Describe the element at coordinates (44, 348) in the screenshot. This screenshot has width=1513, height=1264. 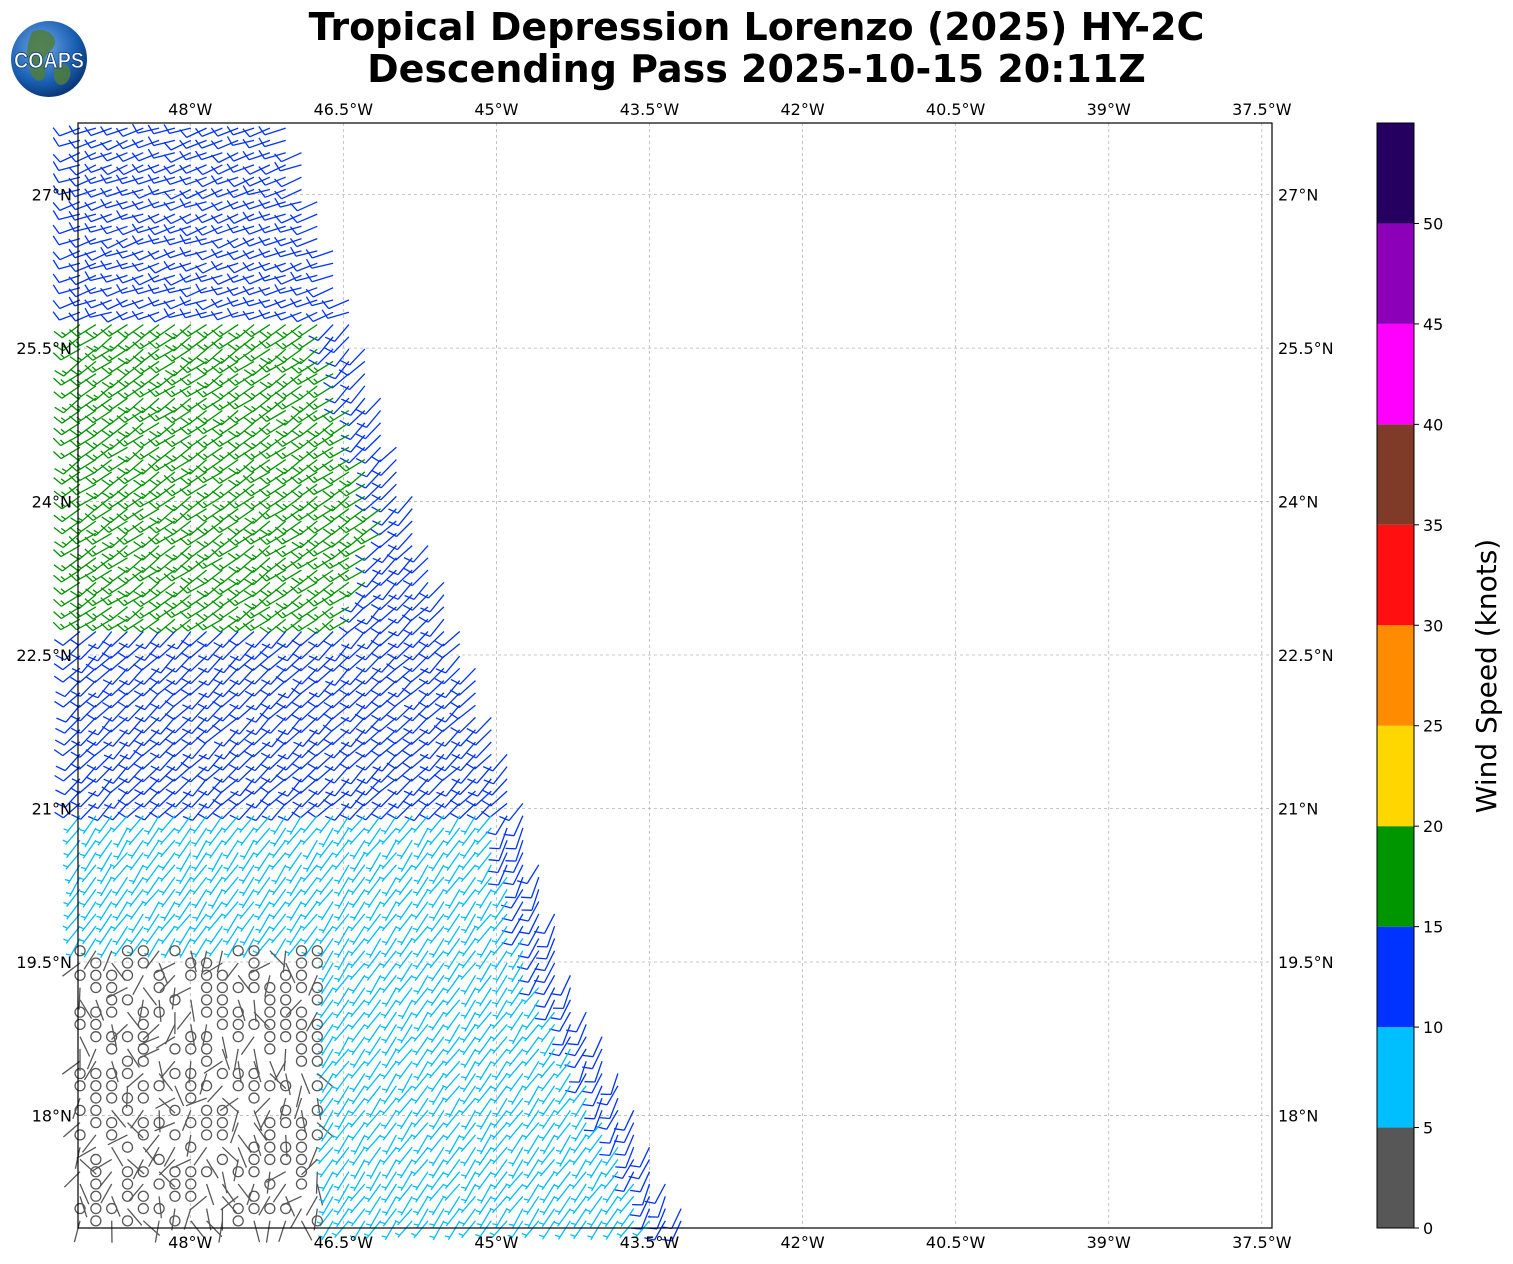
I see `lat-tick-left-1: 25.5°N` at that location.